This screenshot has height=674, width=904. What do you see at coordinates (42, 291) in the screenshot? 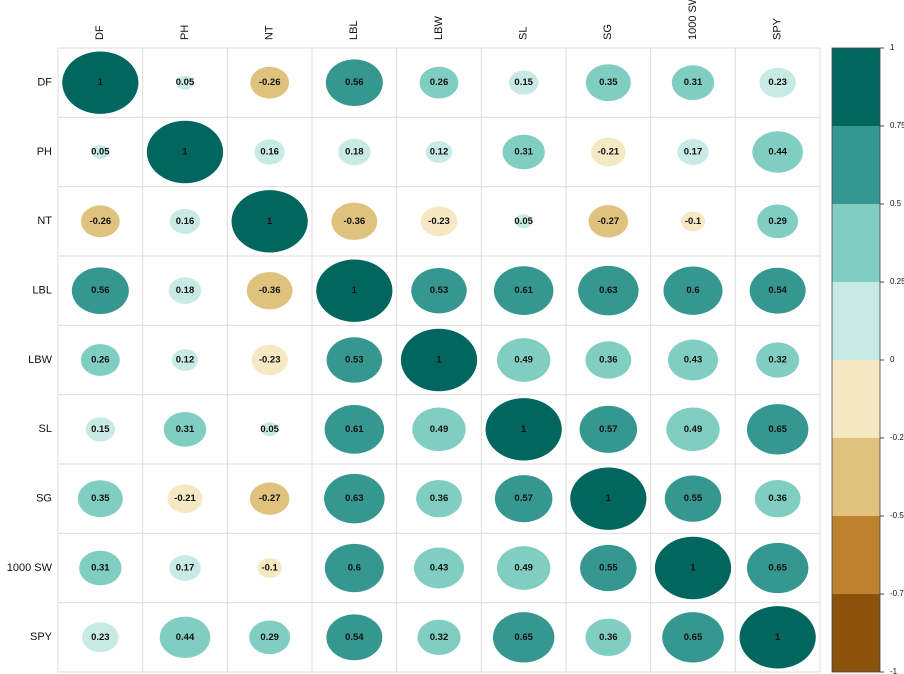
I see `row-label: LBL` at bounding box center [42, 291].